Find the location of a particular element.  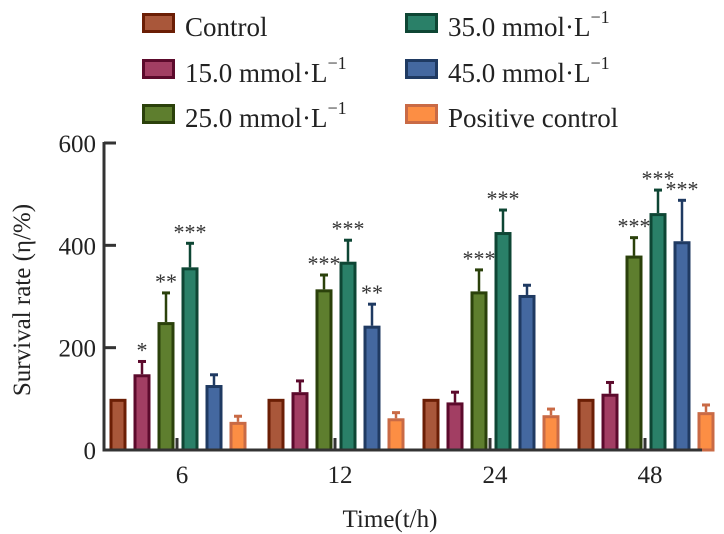

y-tick-label: 400 is located at coordinates (78, 246).